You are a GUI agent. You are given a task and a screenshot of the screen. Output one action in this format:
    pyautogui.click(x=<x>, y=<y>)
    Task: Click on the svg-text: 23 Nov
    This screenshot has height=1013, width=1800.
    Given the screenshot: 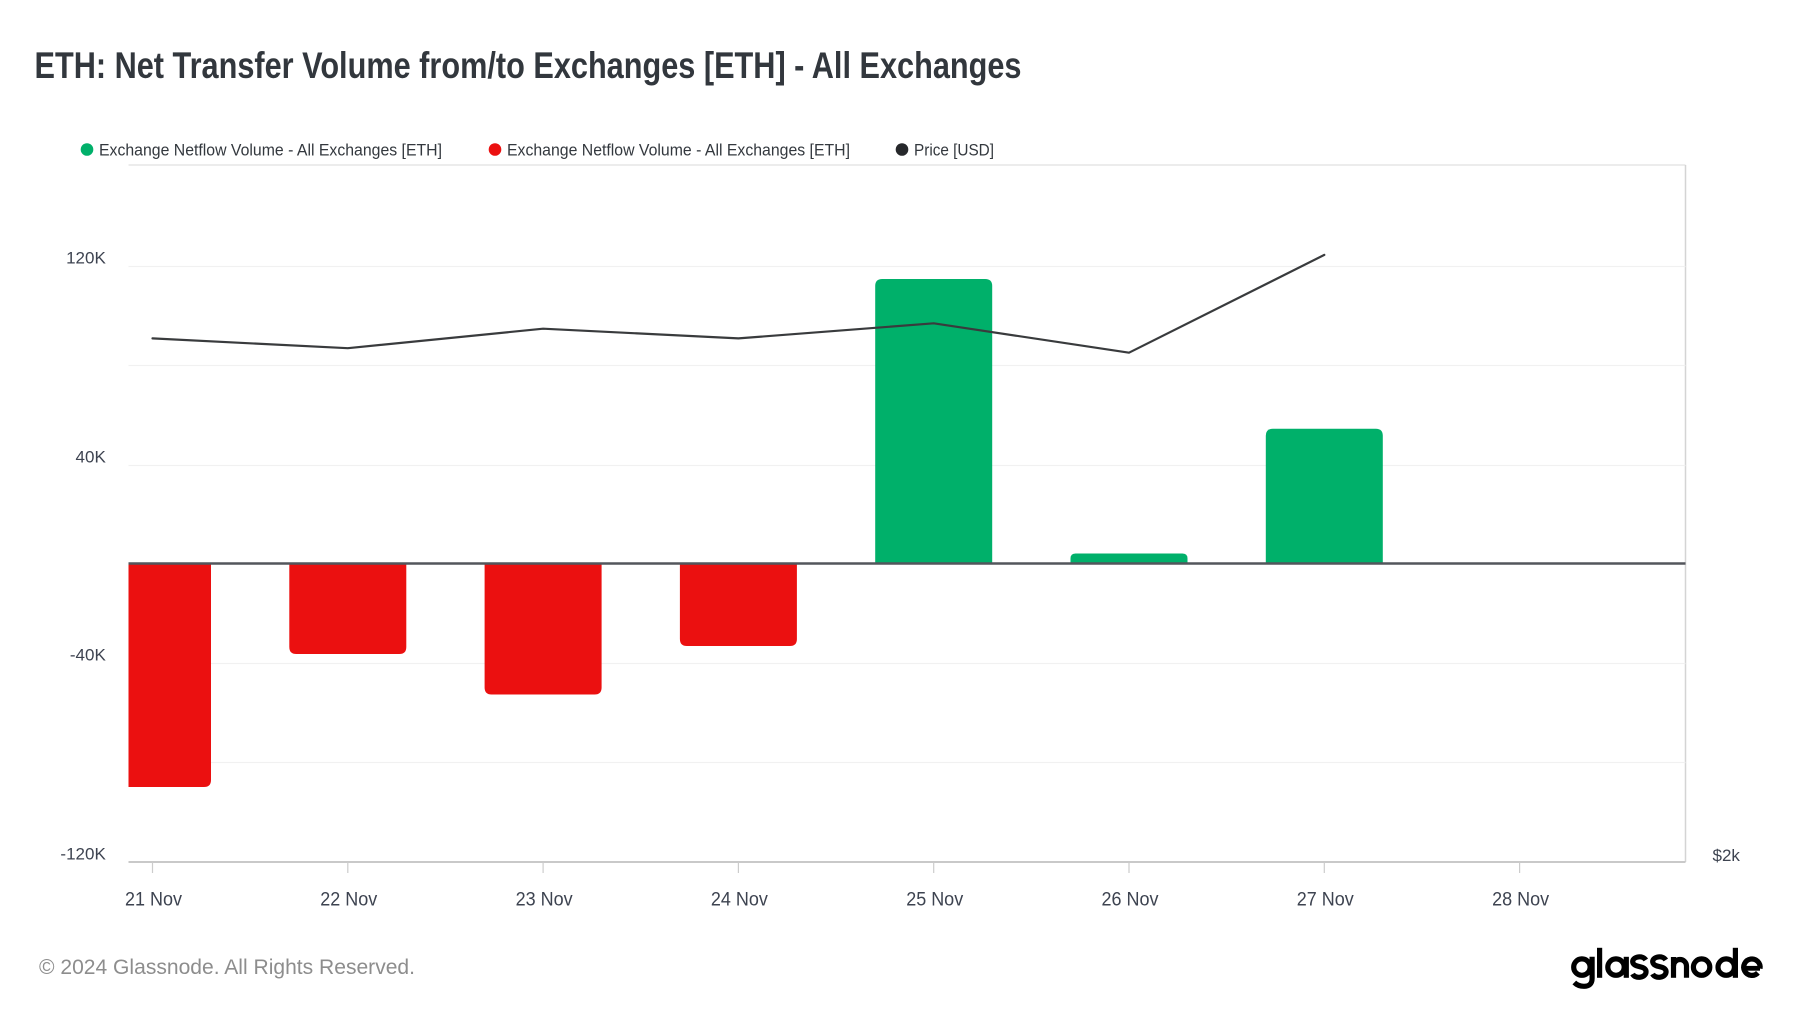 What is the action you would take?
    pyautogui.click(x=544, y=900)
    